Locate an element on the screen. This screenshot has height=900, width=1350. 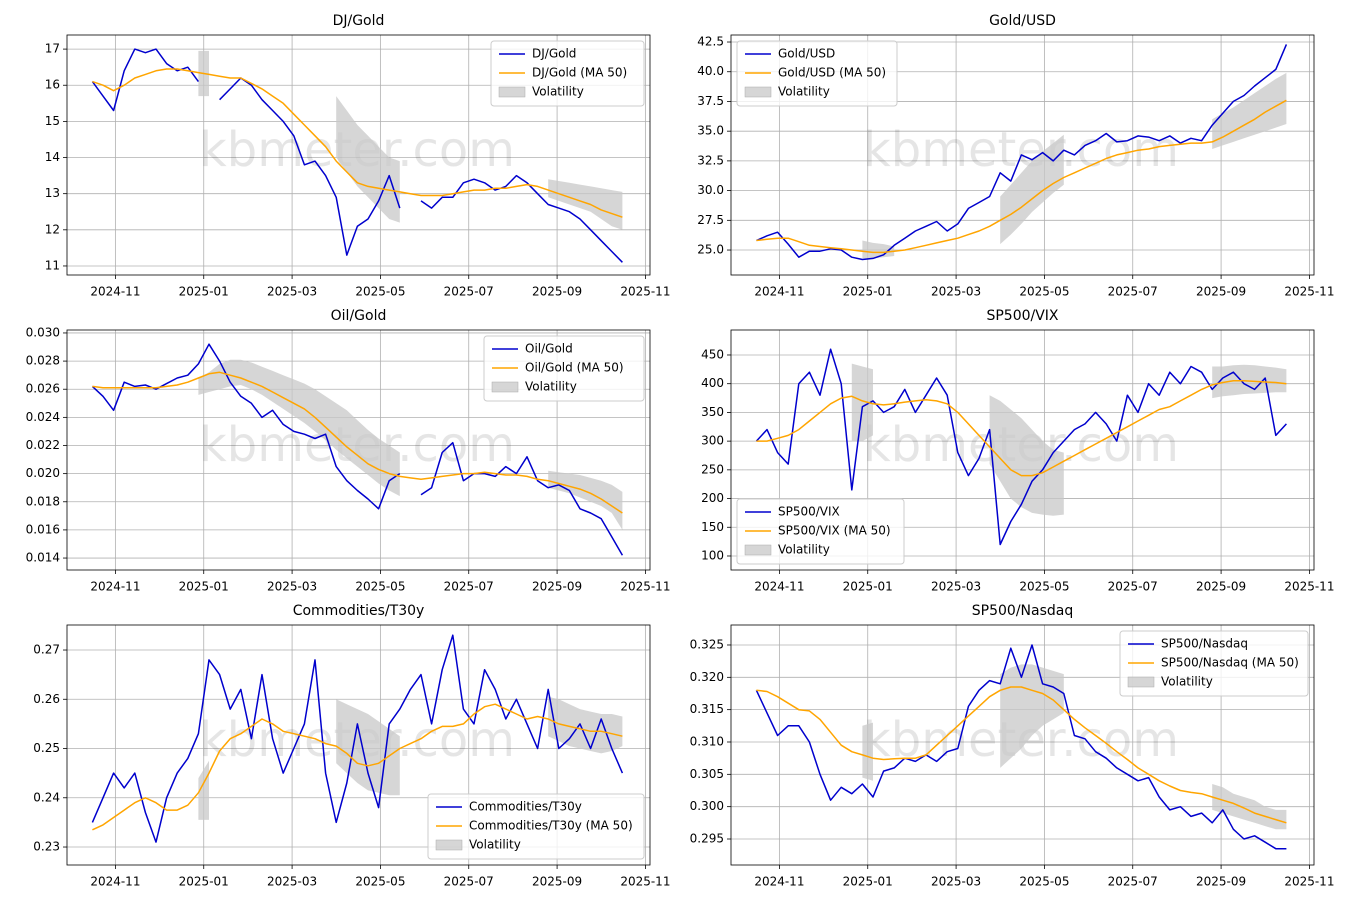
y-tick-label: 25.0 is located at coordinates (710, 250).